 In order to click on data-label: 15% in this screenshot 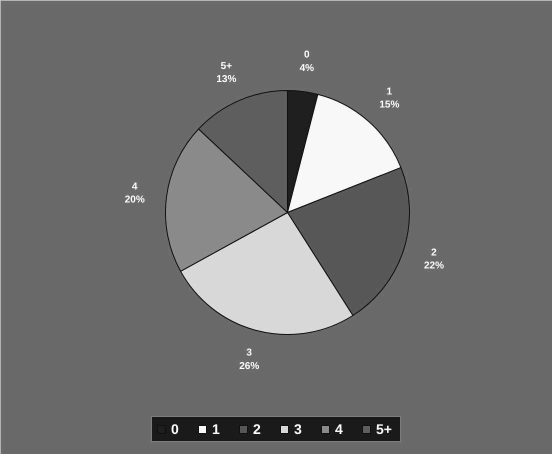, I will do `click(389, 105)`.